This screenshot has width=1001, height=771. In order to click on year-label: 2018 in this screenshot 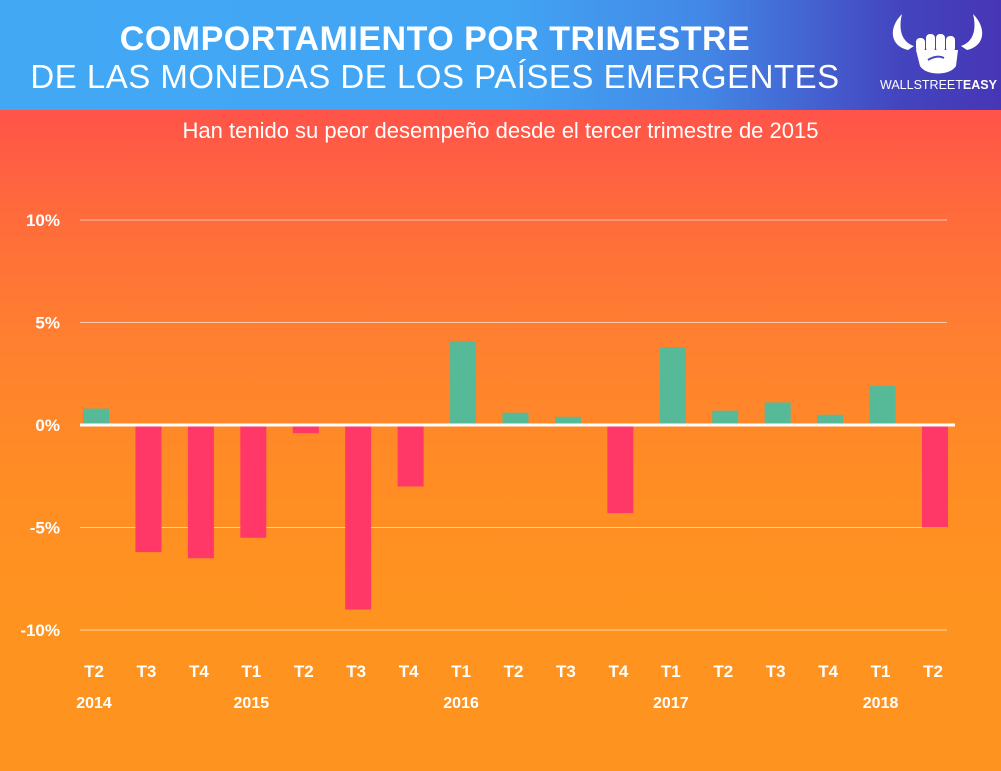, I will do `click(881, 703)`.